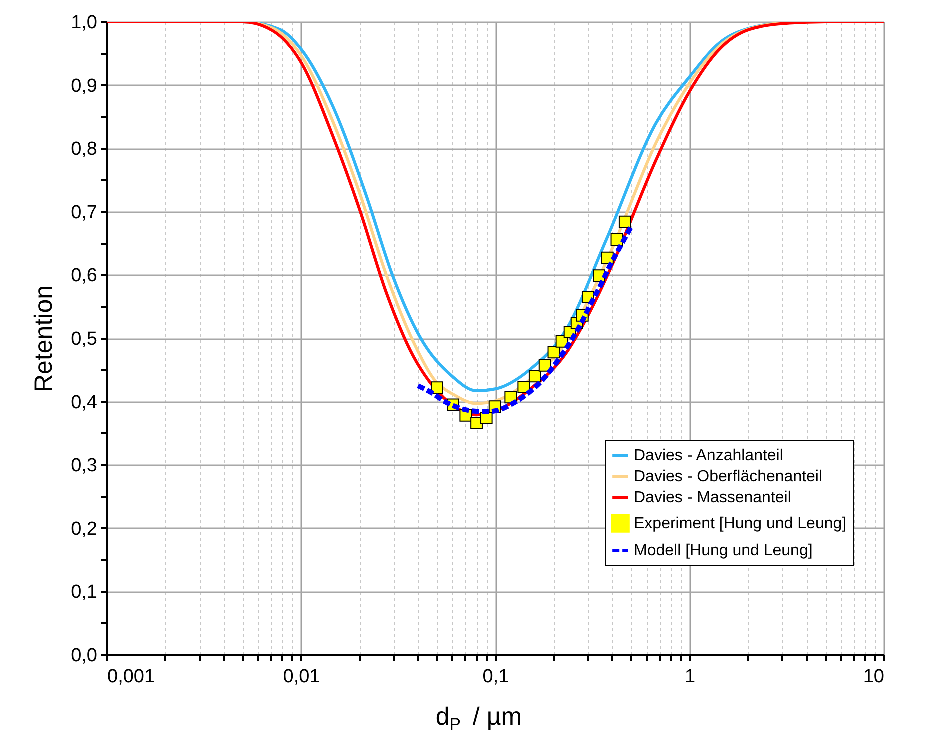 This screenshot has width=940, height=754. I want to click on y-tick-label: 0,2, so click(84, 529).